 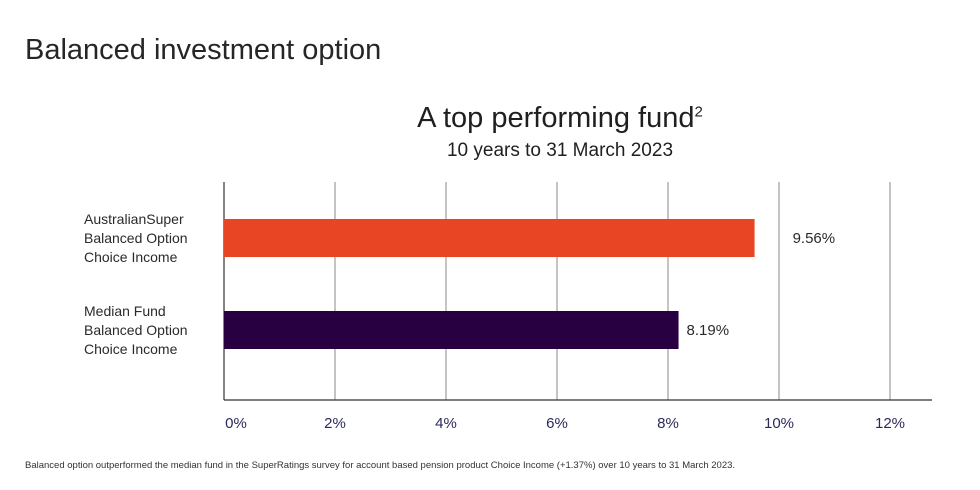 What do you see at coordinates (556, 118) in the screenshot?
I see `chart-title-text: A top performing fund` at bounding box center [556, 118].